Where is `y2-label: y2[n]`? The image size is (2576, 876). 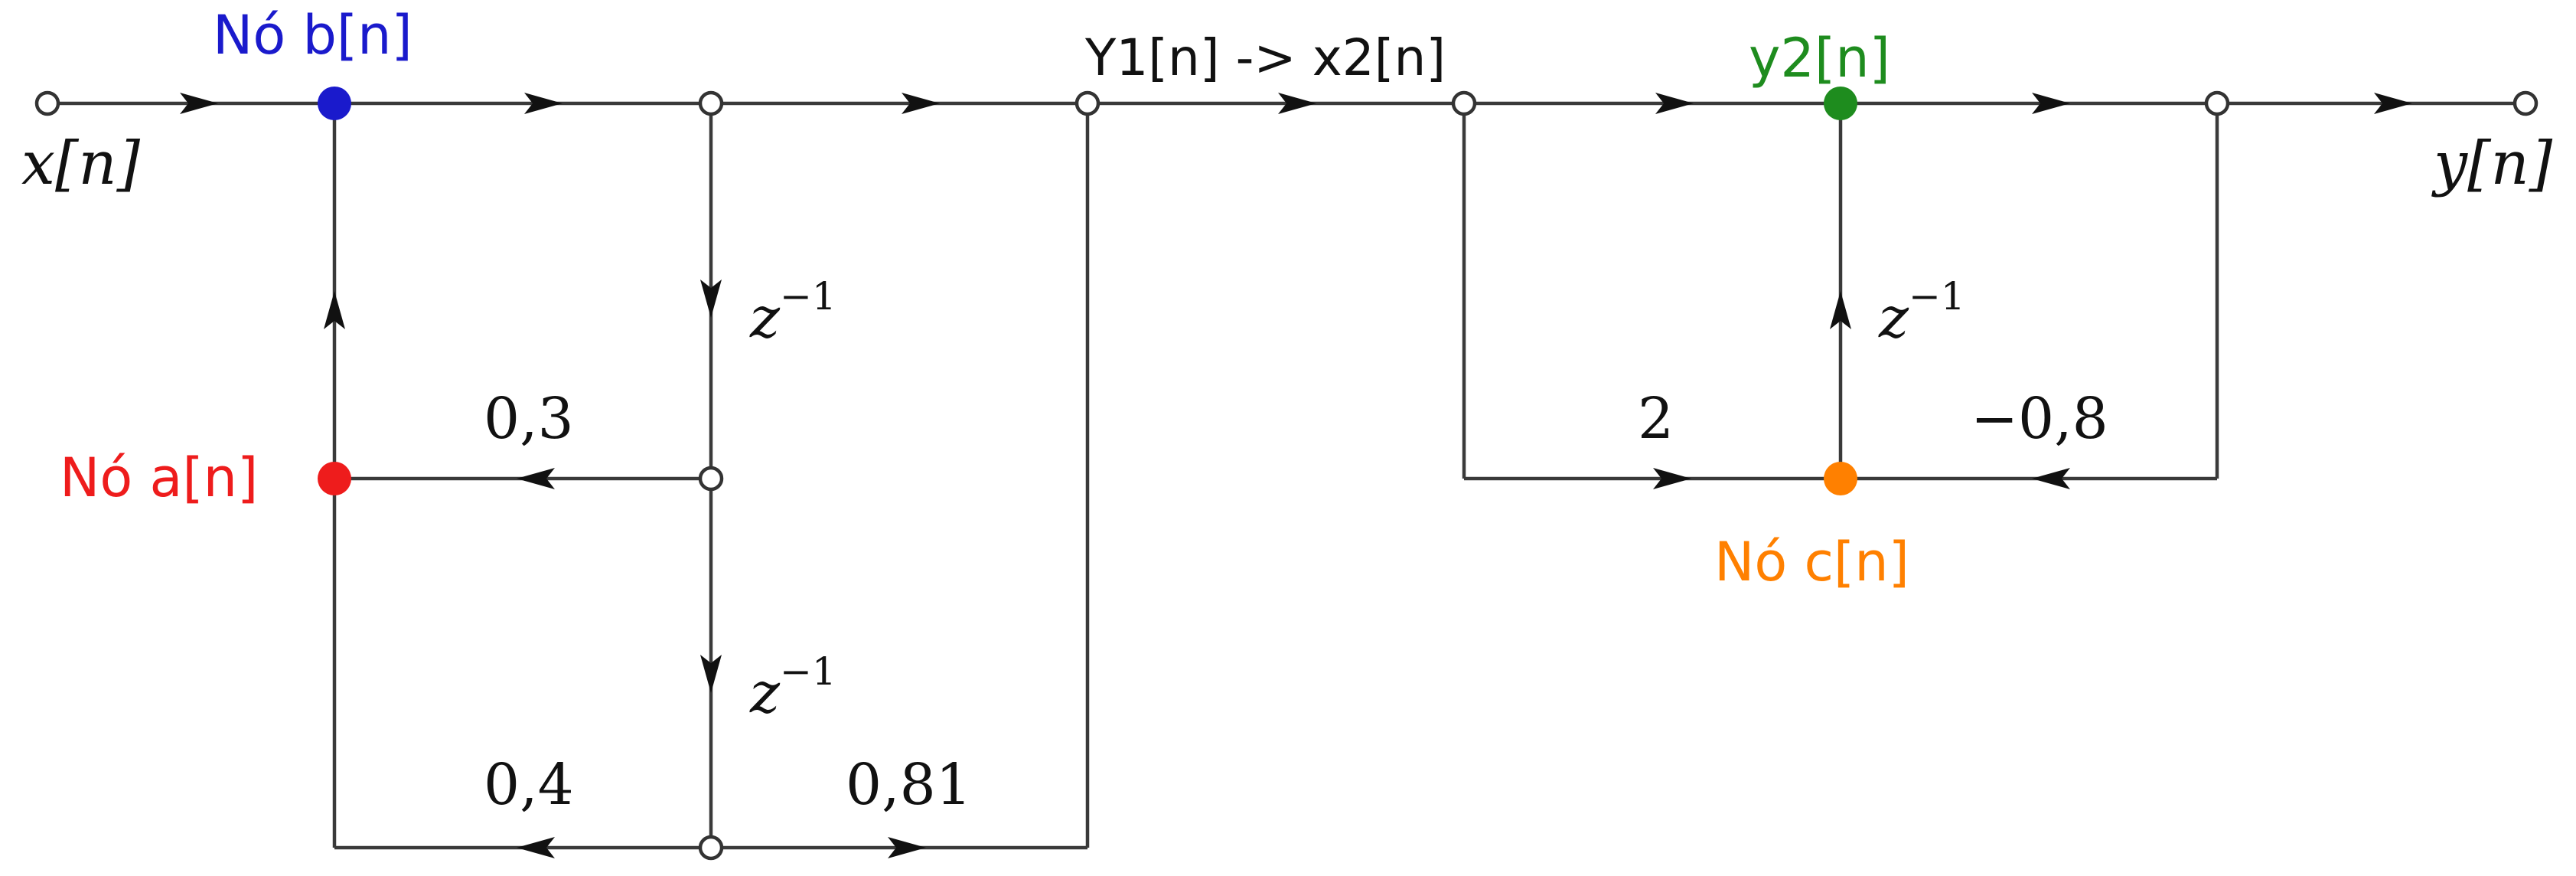
y2-label: y2[n] is located at coordinates (1820, 58).